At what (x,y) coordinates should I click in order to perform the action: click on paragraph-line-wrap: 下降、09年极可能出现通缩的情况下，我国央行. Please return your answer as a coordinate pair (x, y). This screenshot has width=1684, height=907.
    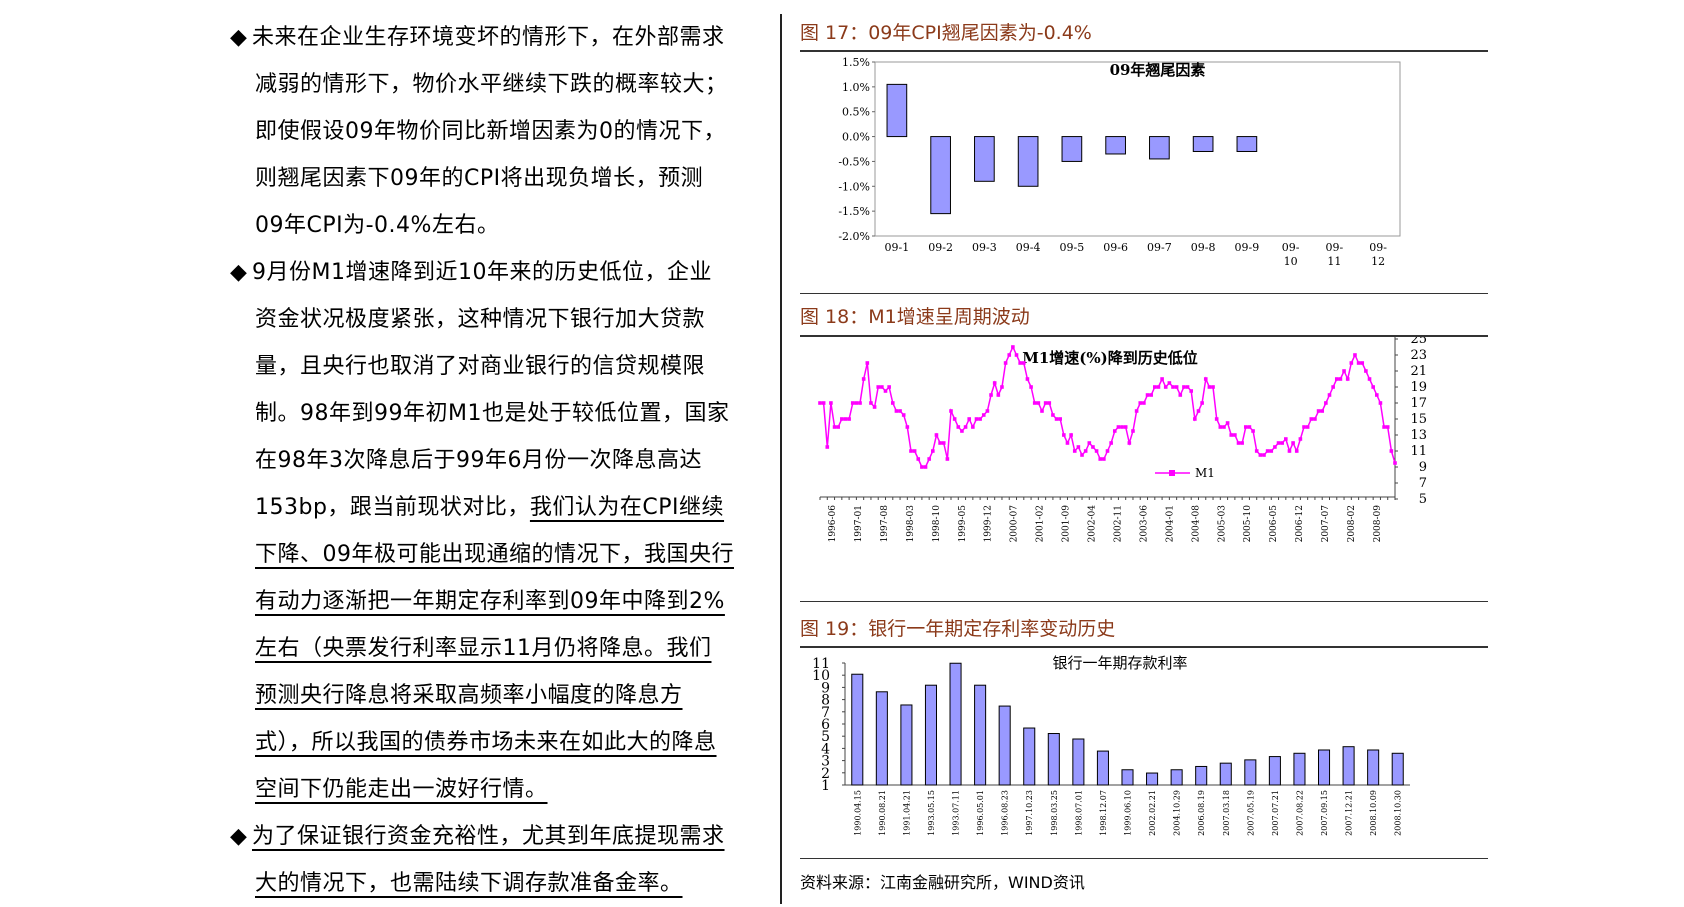
    Looking at the image, I should click on (495, 554).